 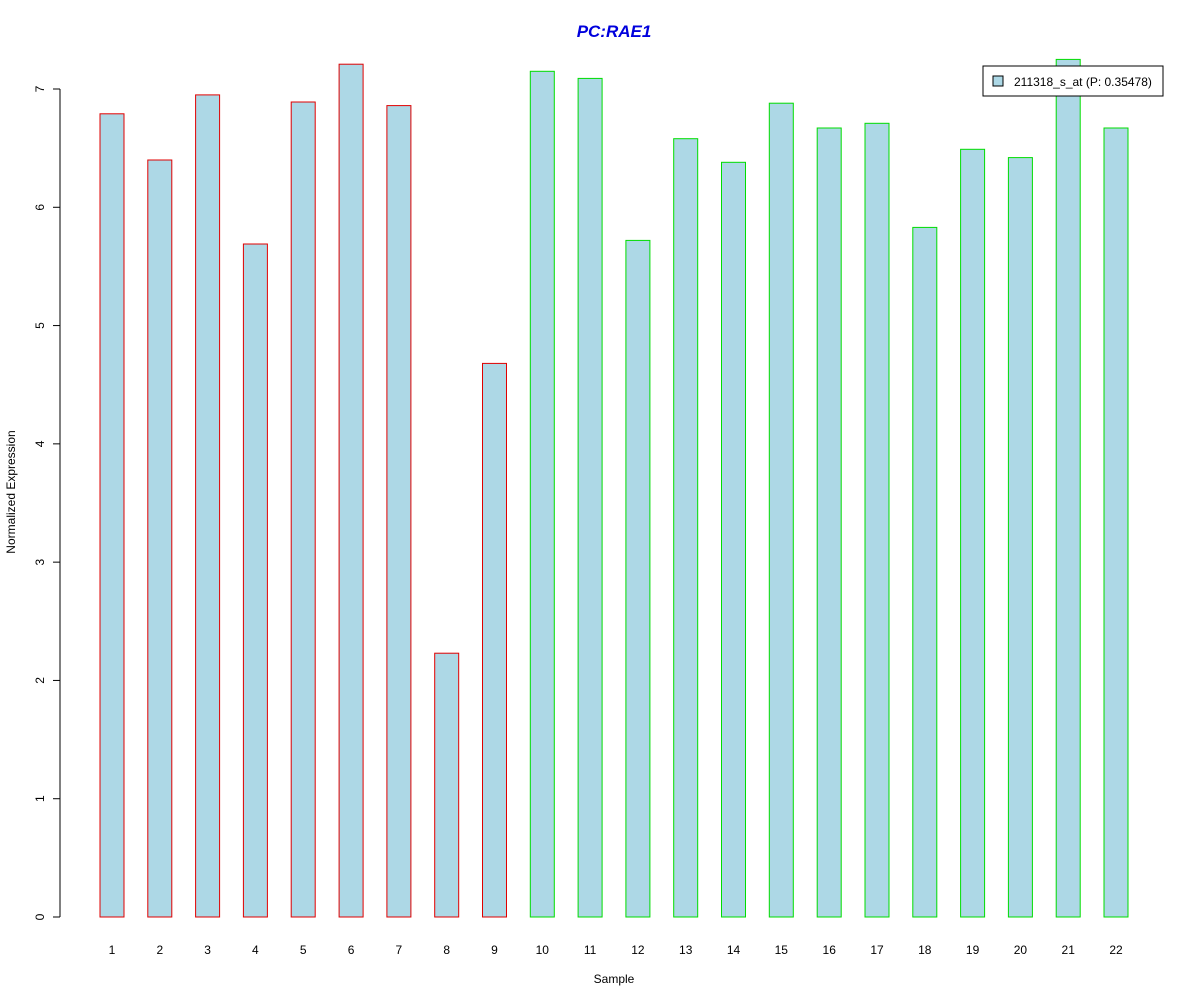 What do you see at coordinates (1116, 950) in the screenshot?
I see `x-tick-label: 22` at bounding box center [1116, 950].